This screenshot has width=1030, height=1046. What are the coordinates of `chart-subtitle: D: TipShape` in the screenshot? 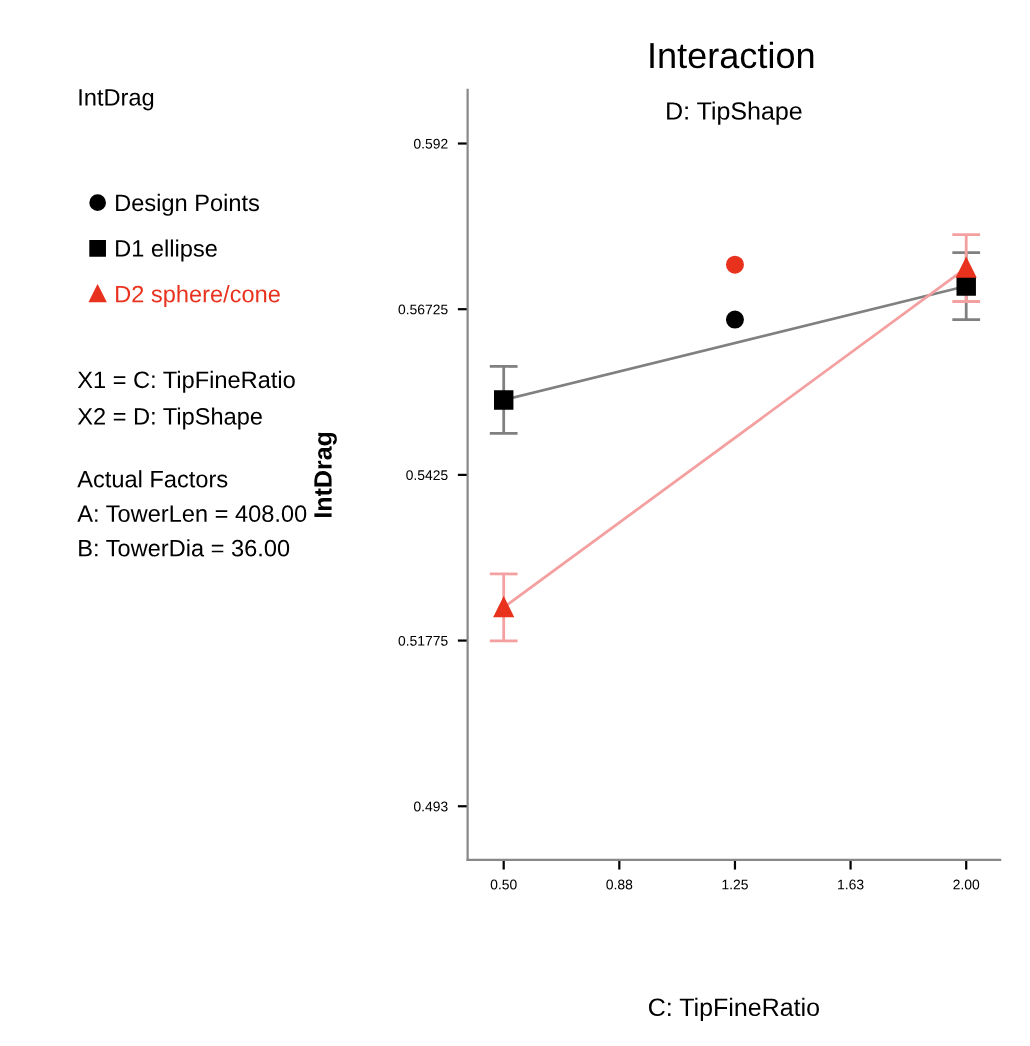 It's located at (734, 113).